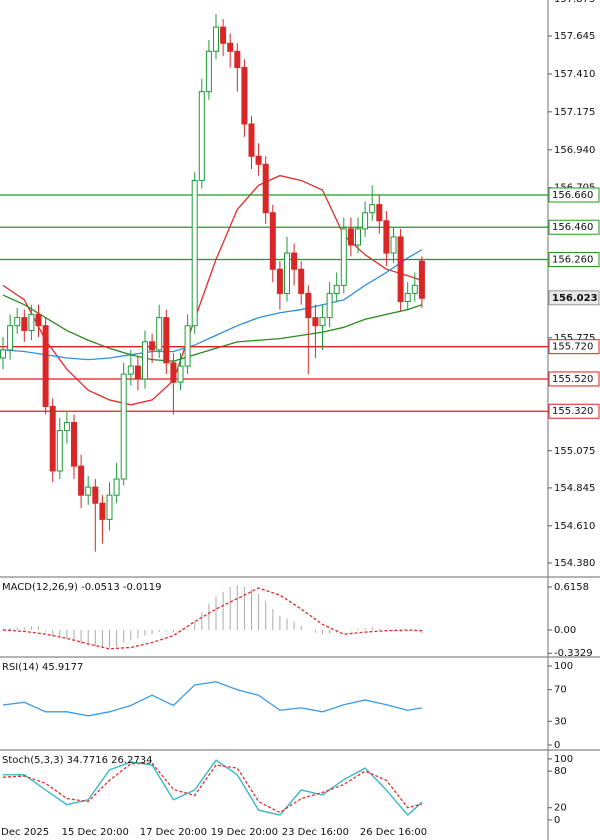  What do you see at coordinates (574, 488) in the screenshot?
I see `y-tick-label: 154.845` at bounding box center [574, 488].